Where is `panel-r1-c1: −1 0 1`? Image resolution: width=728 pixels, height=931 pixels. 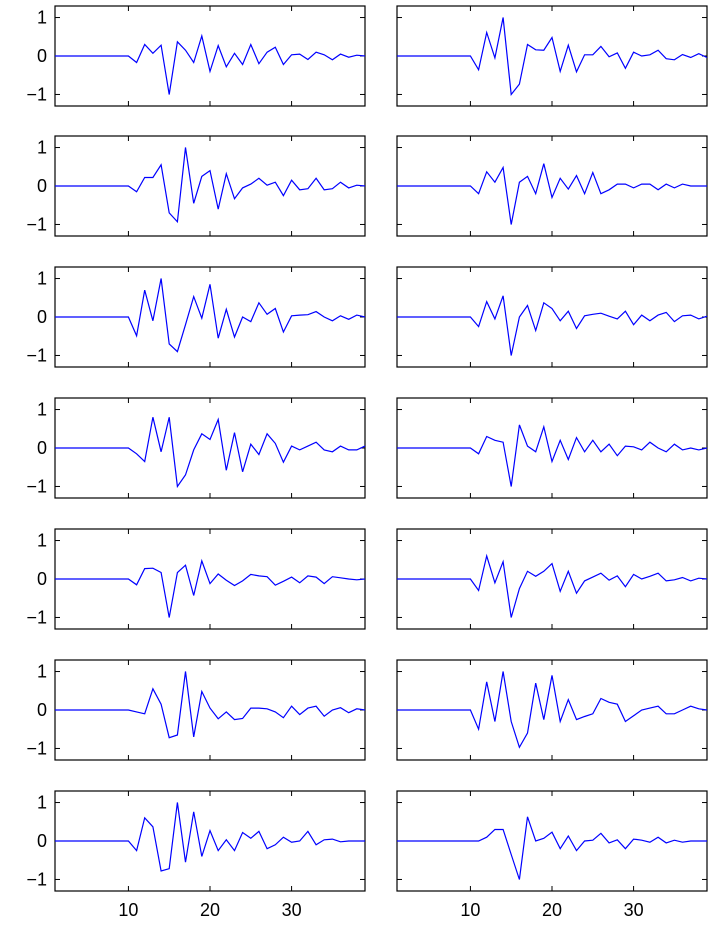
panel-r1-c1: −1 0 1 is located at coordinates (196, 56).